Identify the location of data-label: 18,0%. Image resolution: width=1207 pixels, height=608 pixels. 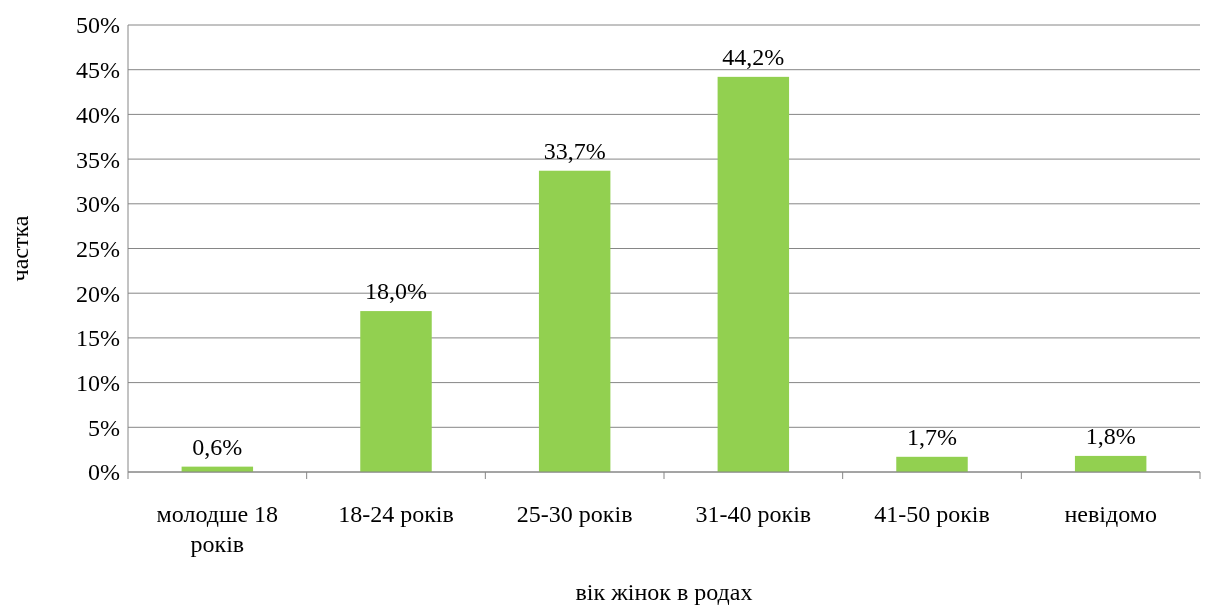
(396, 291).